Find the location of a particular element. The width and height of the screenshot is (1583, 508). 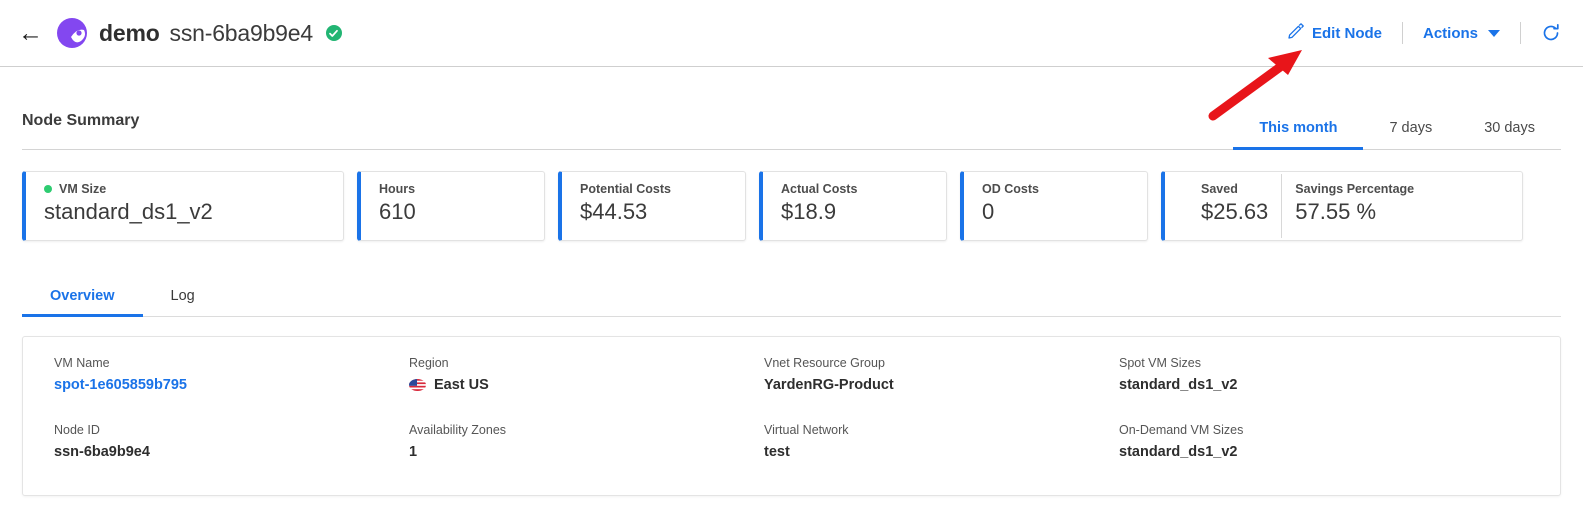

saved-card-divider is located at coordinates (1282, 206).